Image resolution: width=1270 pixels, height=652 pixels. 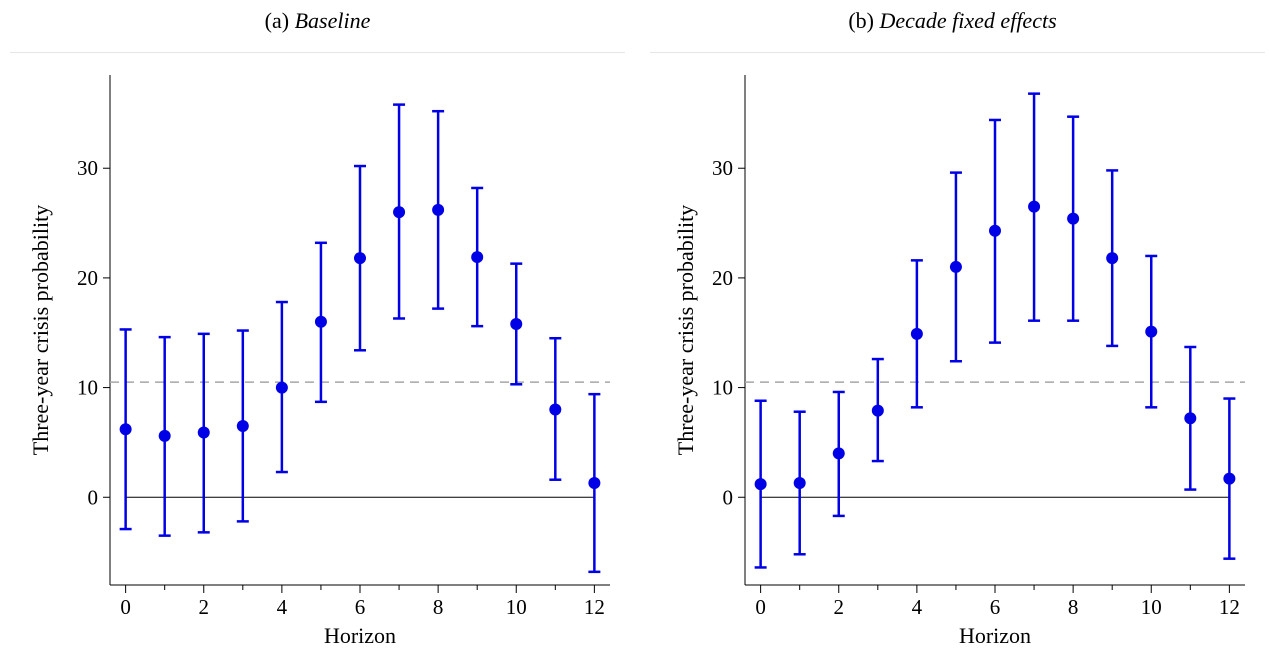 I want to click on panel-caption: (b) Decade fixed effects, so click(x=952, y=21).